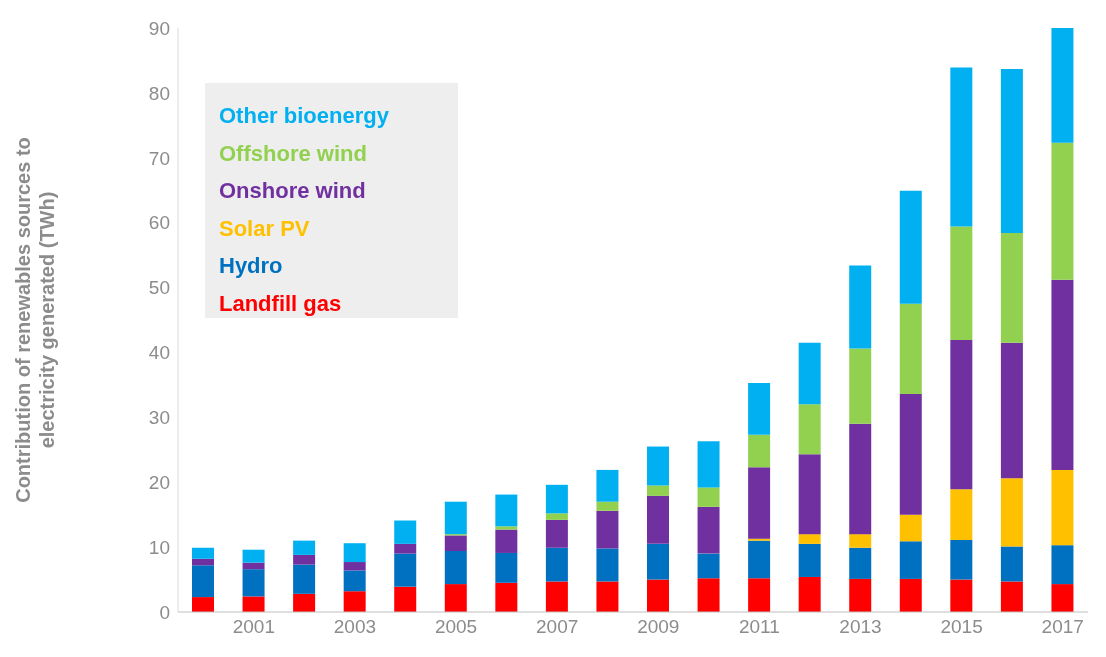 The height and width of the screenshot is (657, 1106). I want to click on x-tick-label: 2011, so click(759, 627).